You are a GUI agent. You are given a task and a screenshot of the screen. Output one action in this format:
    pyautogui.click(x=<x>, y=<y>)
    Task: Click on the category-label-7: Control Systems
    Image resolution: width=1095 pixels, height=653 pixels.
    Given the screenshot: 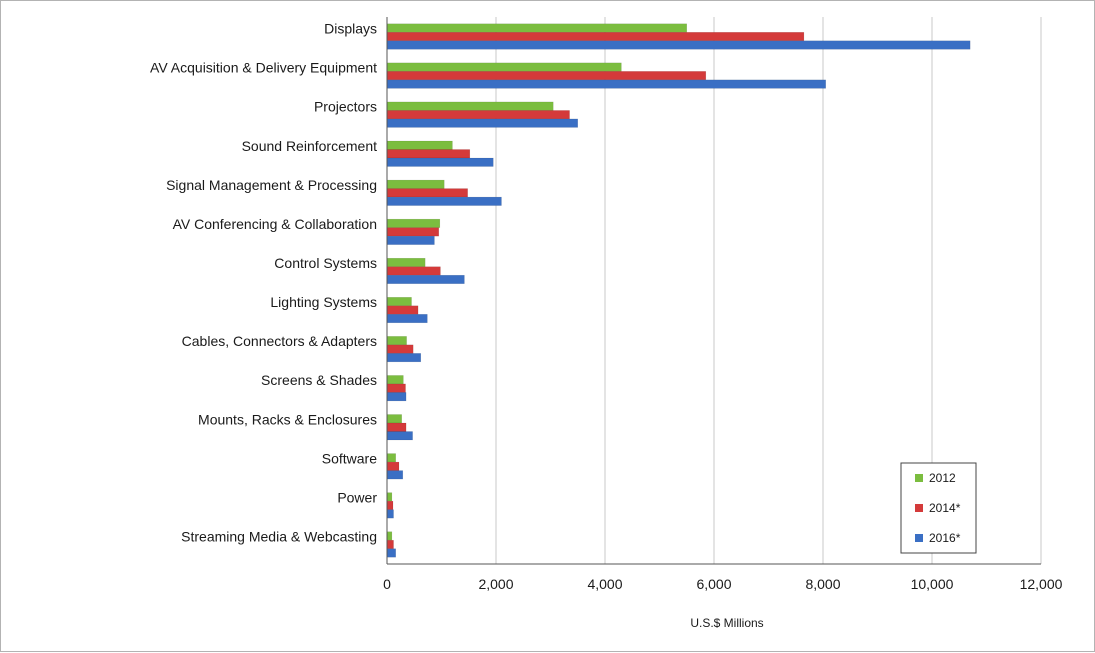 What is the action you would take?
    pyautogui.click(x=325, y=263)
    